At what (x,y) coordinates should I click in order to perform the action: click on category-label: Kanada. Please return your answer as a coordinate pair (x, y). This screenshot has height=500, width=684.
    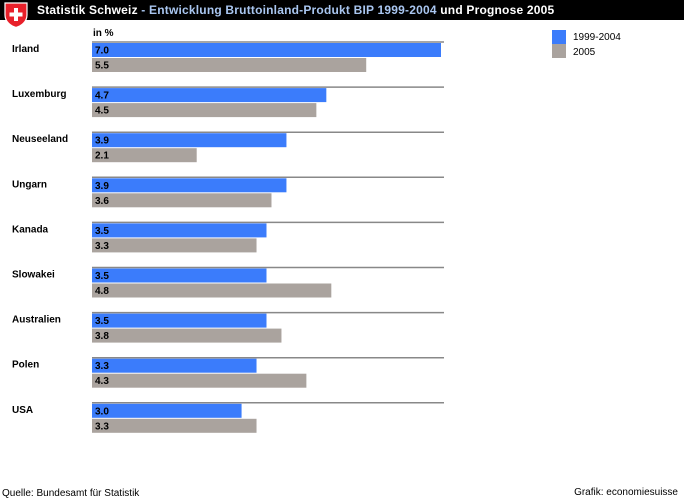
    Looking at the image, I should click on (30, 229).